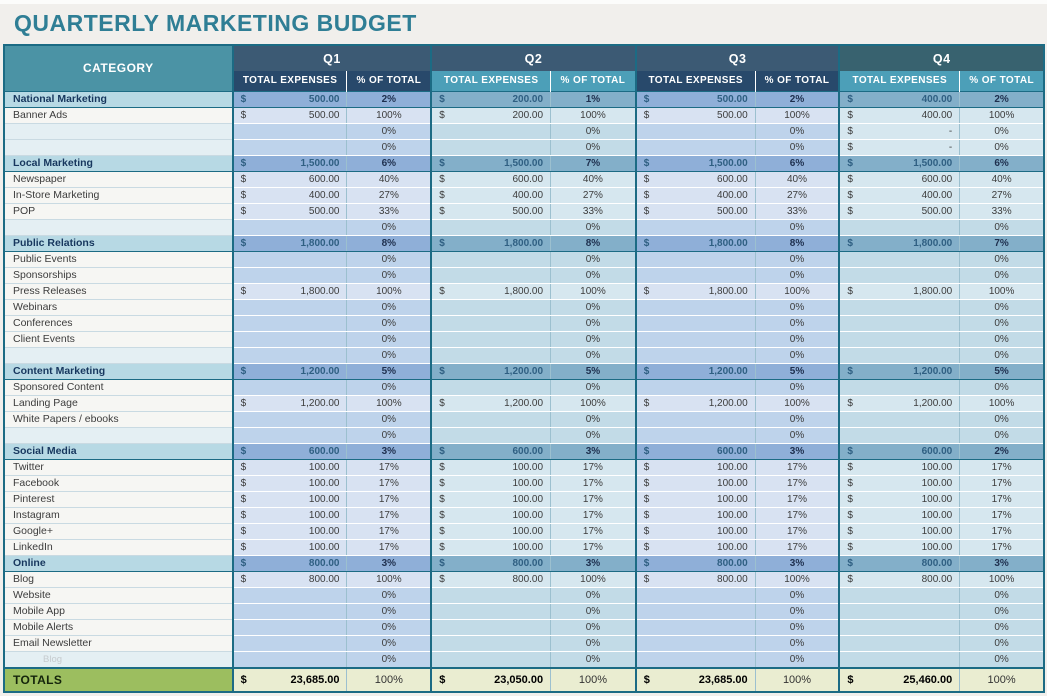  Describe the element at coordinates (289, 195) in the screenshot. I see `q1-expense-cell: $400.00` at that location.